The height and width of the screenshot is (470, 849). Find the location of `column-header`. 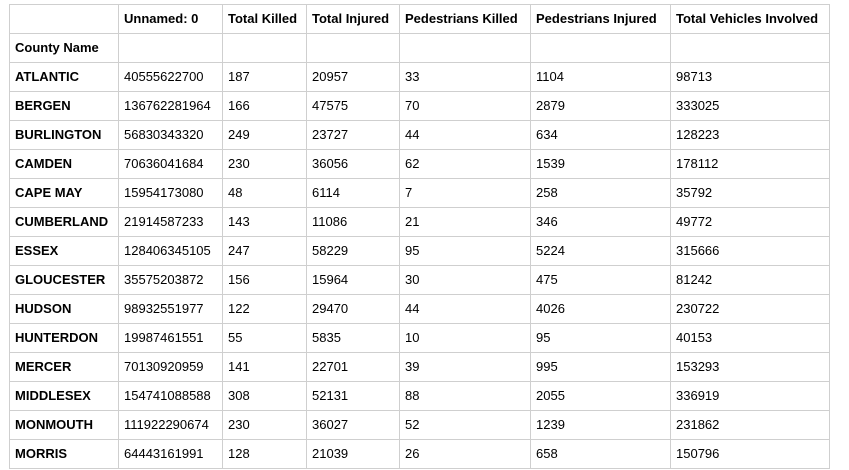

column-header is located at coordinates (64, 19).